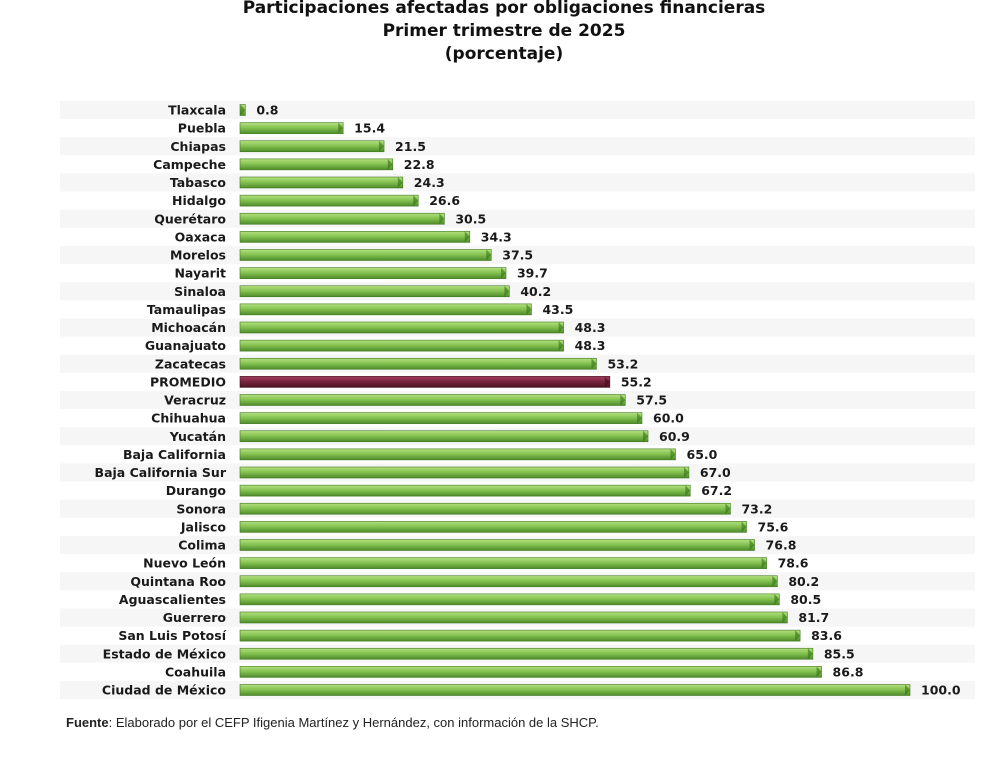 The image size is (1008, 764). I want to click on value-label: 21.5, so click(410, 146).